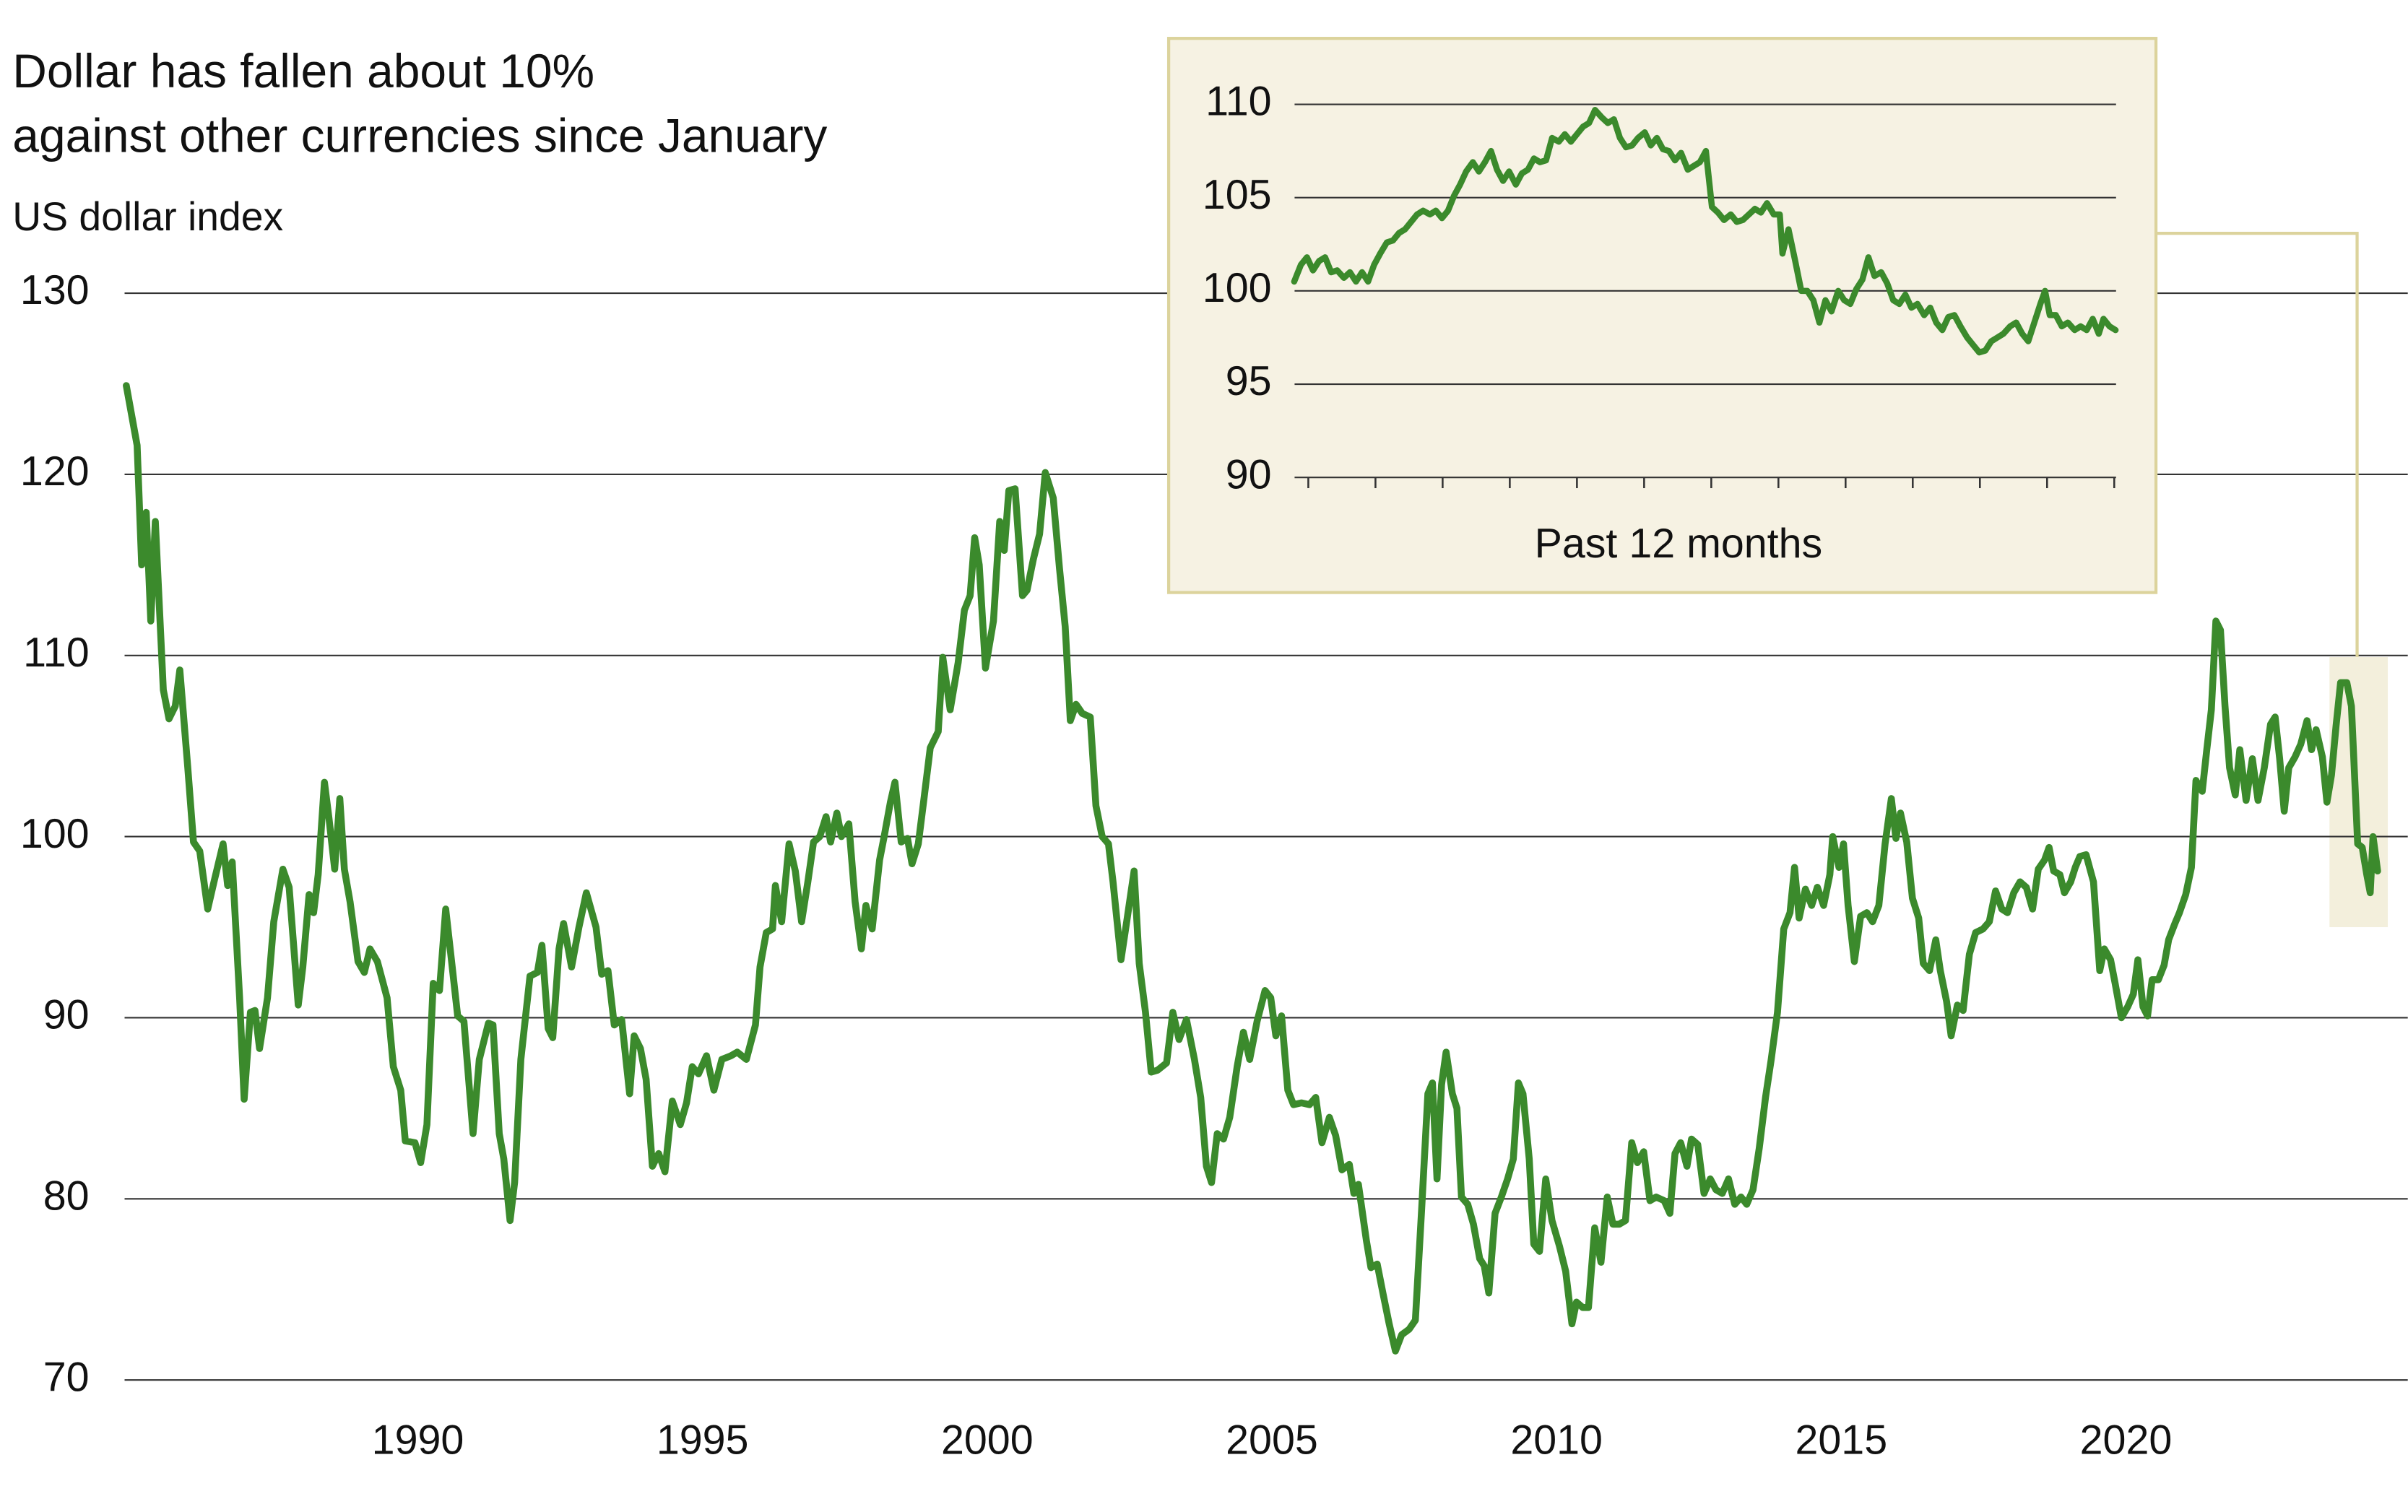 This screenshot has width=2408, height=1512. Describe the element at coordinates (1272, 1440) in the screenshot. I see `x-tick-label: 2005` at that location.